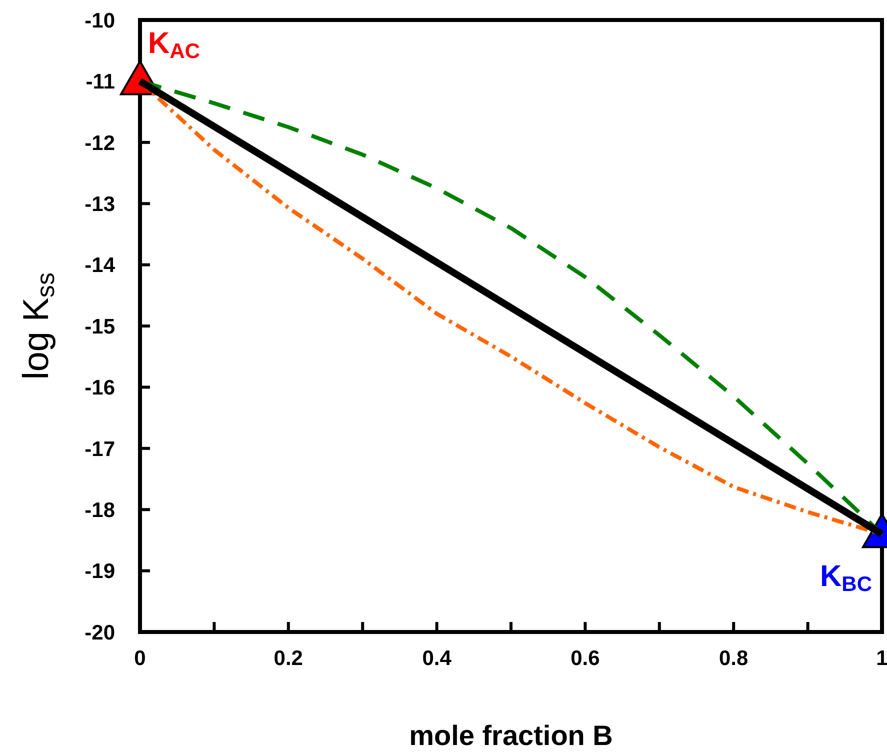  Describe the element at coordinates (99, 572) in the screenshot. I see `y-tick-label: -19` at that location.